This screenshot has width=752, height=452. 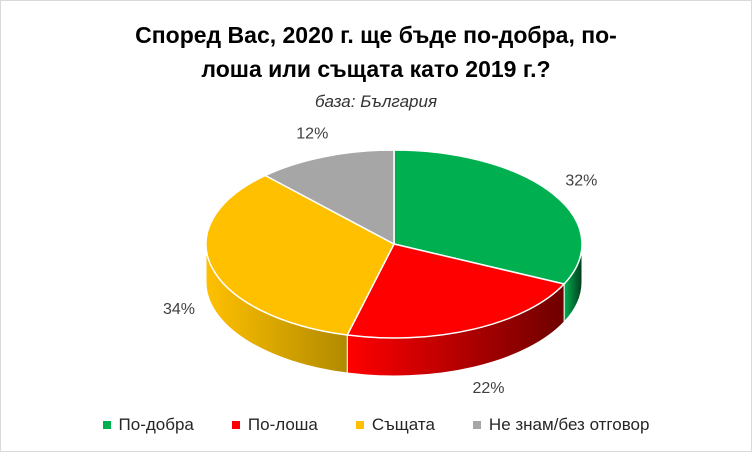 I want to click on pie-slice-по-добра, so click(x=488, y=217).